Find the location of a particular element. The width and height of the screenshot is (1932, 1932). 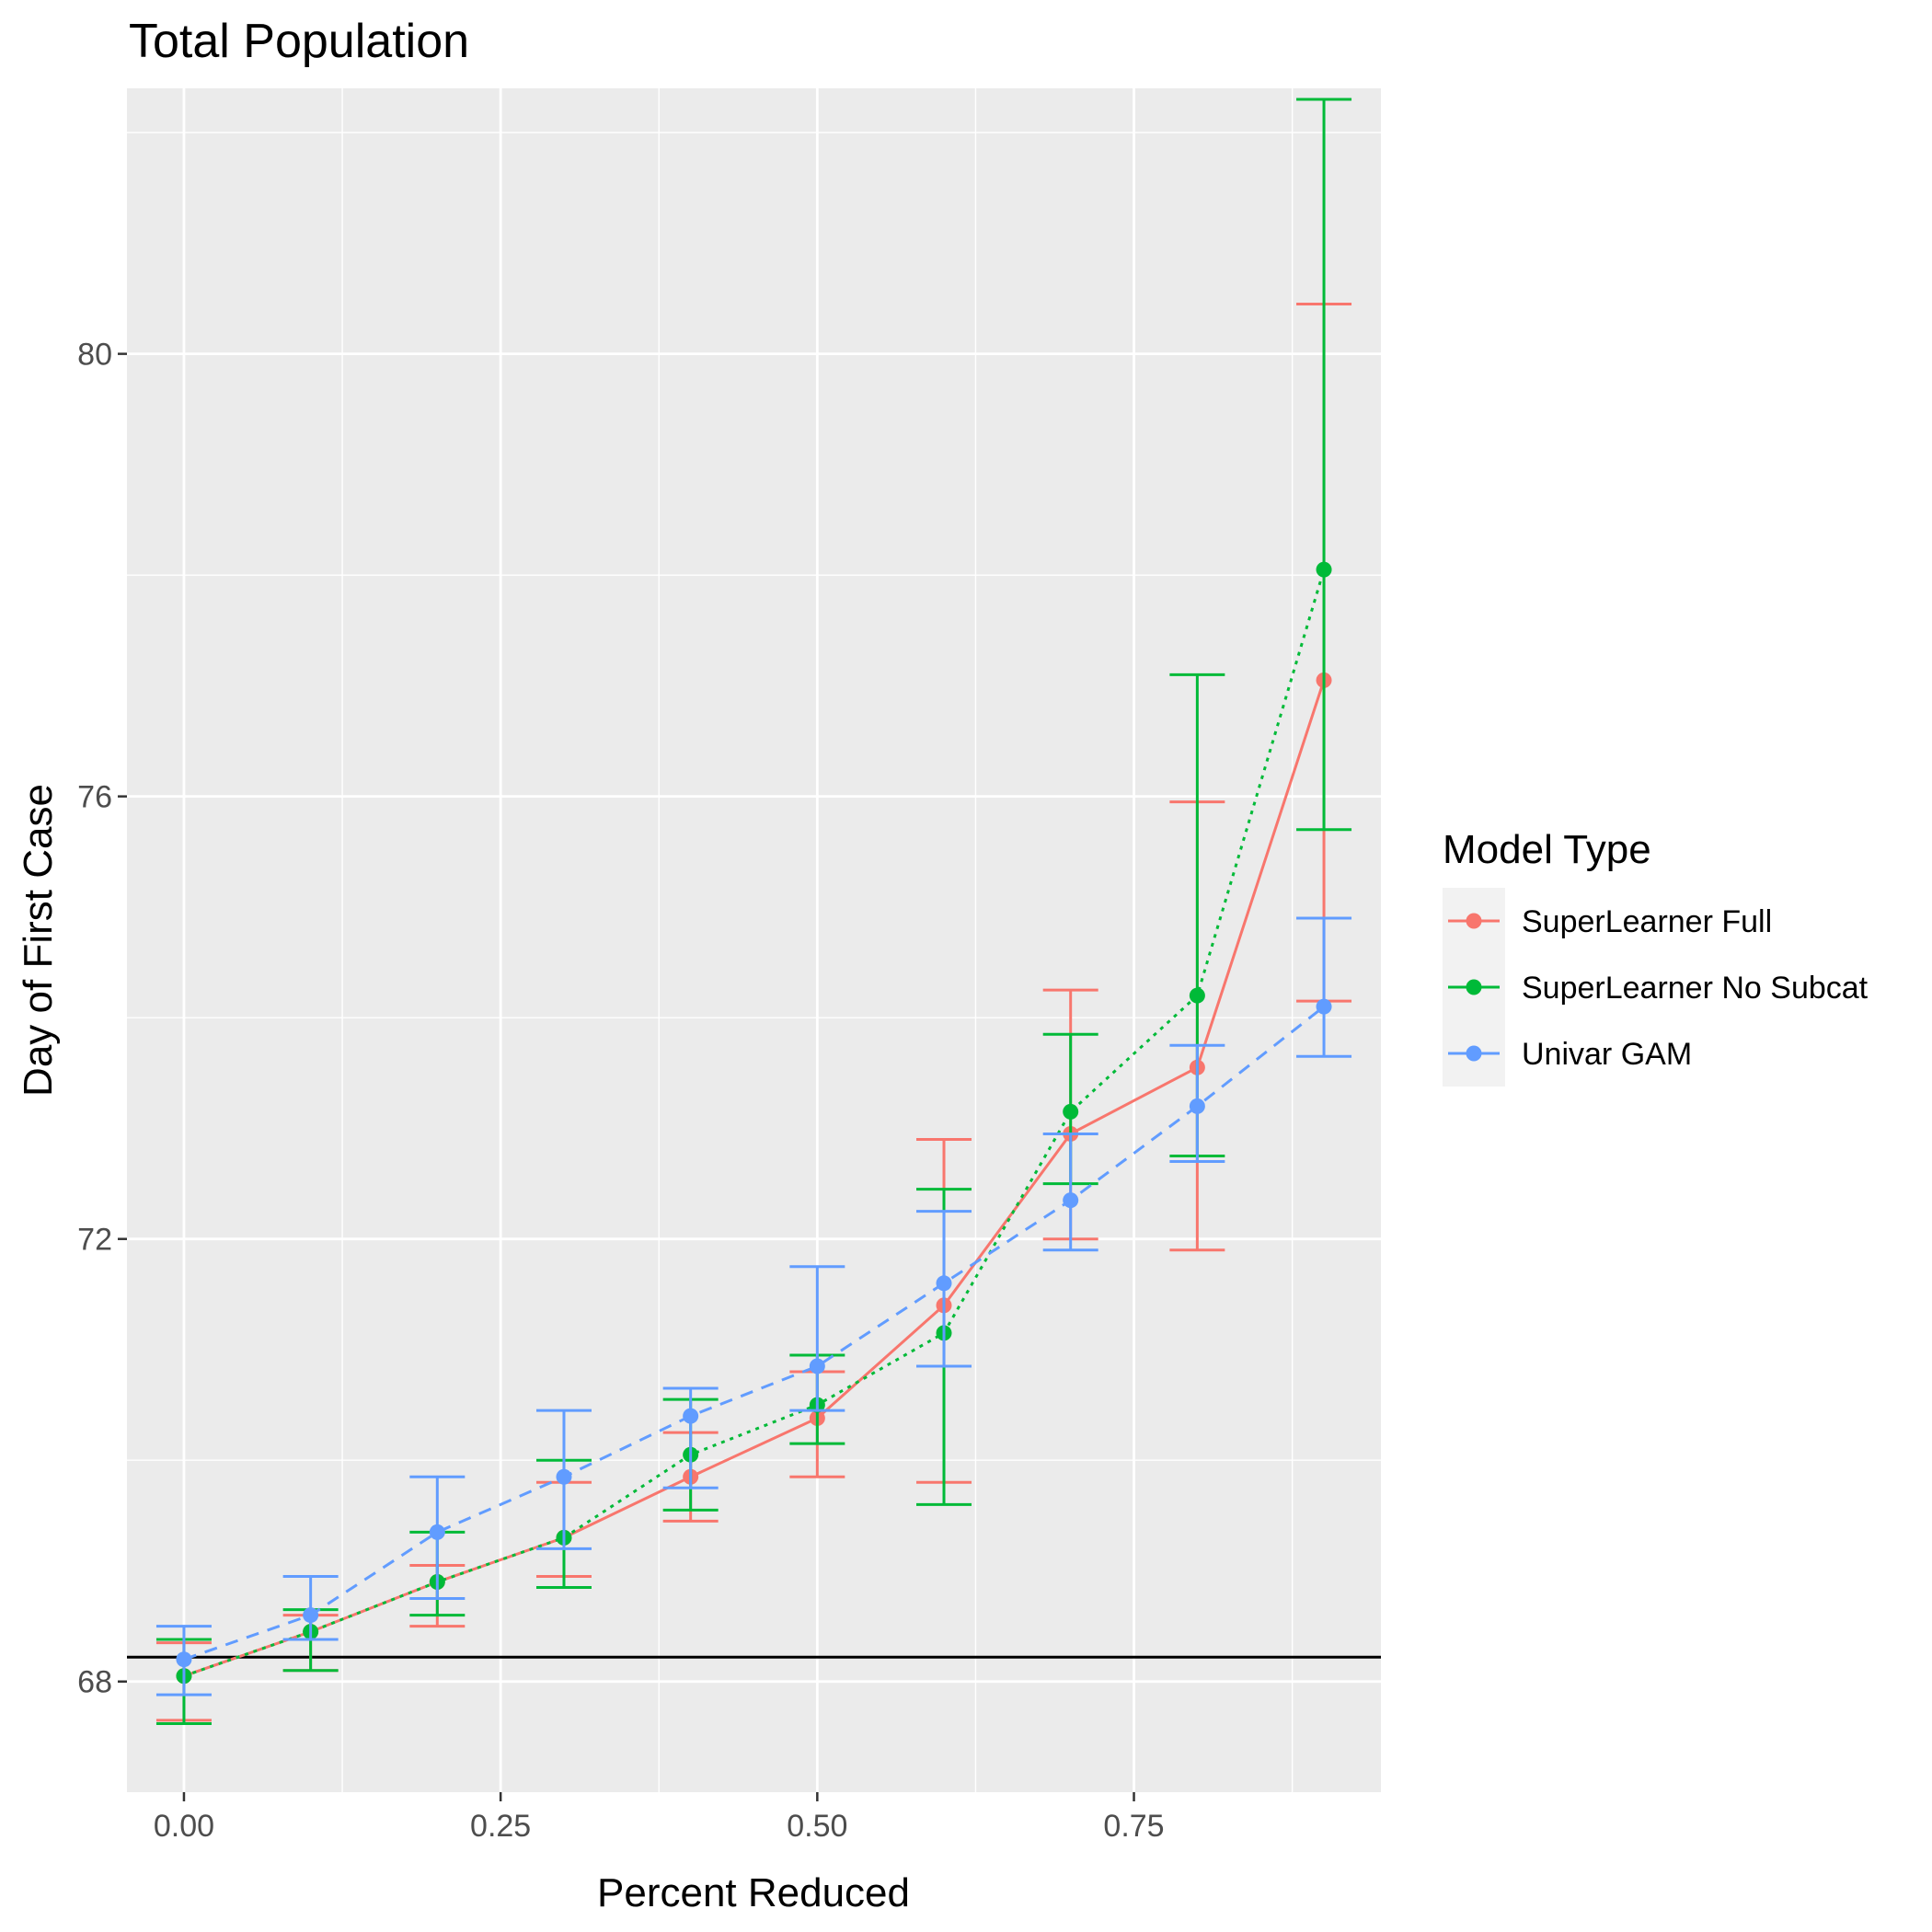

x-tick-label: 0.75 is located at coordinates (1133, 1826).